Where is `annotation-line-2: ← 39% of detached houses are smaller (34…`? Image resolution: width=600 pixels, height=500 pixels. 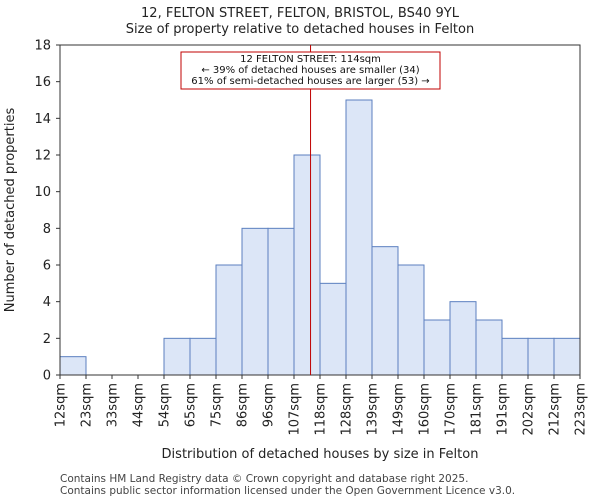
annotation-line-2: ← 39% of detached houses are smaller (34… is located at coordinates (310, 70).